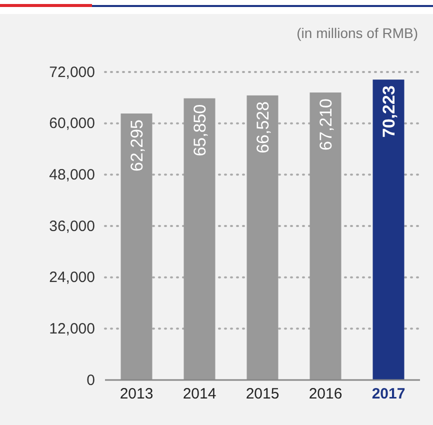  I want to click on y-tick-label: 60,000, so click(72, 123).